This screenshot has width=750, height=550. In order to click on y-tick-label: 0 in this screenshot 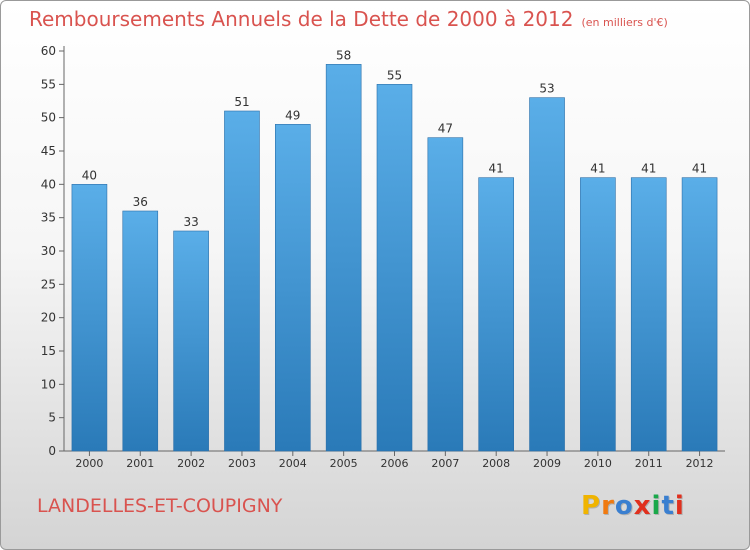, I will do `click(52, 451)`.